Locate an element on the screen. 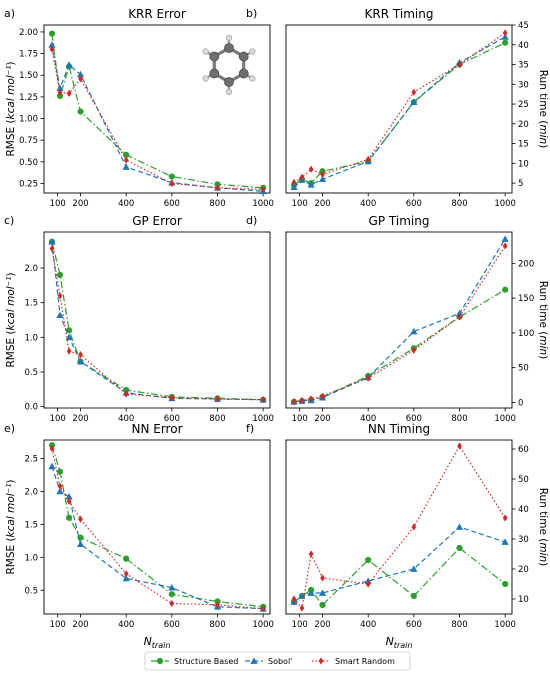 The image size is (550, 674). y-tick-label: 40 is located at coordinates (523, 510).